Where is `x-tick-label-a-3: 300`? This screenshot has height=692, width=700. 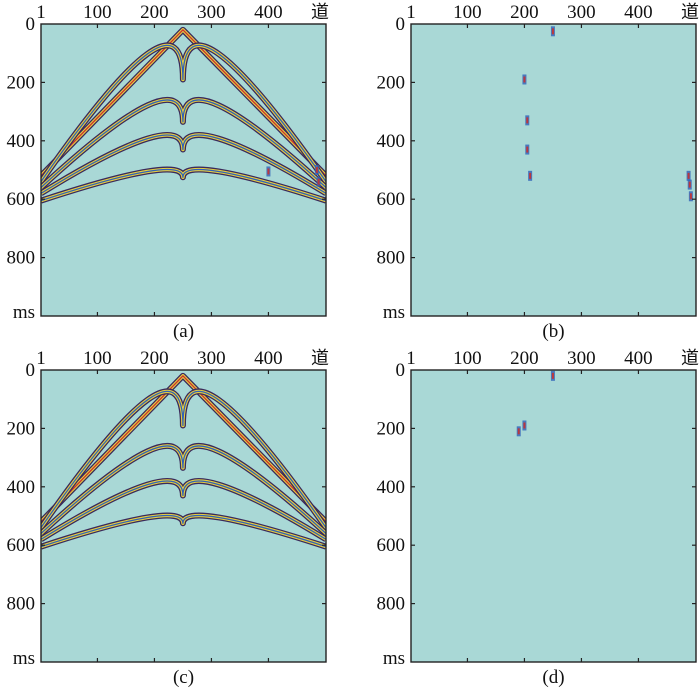 x-tick-label-a-3: 300 is located at coordinates (211, 12).